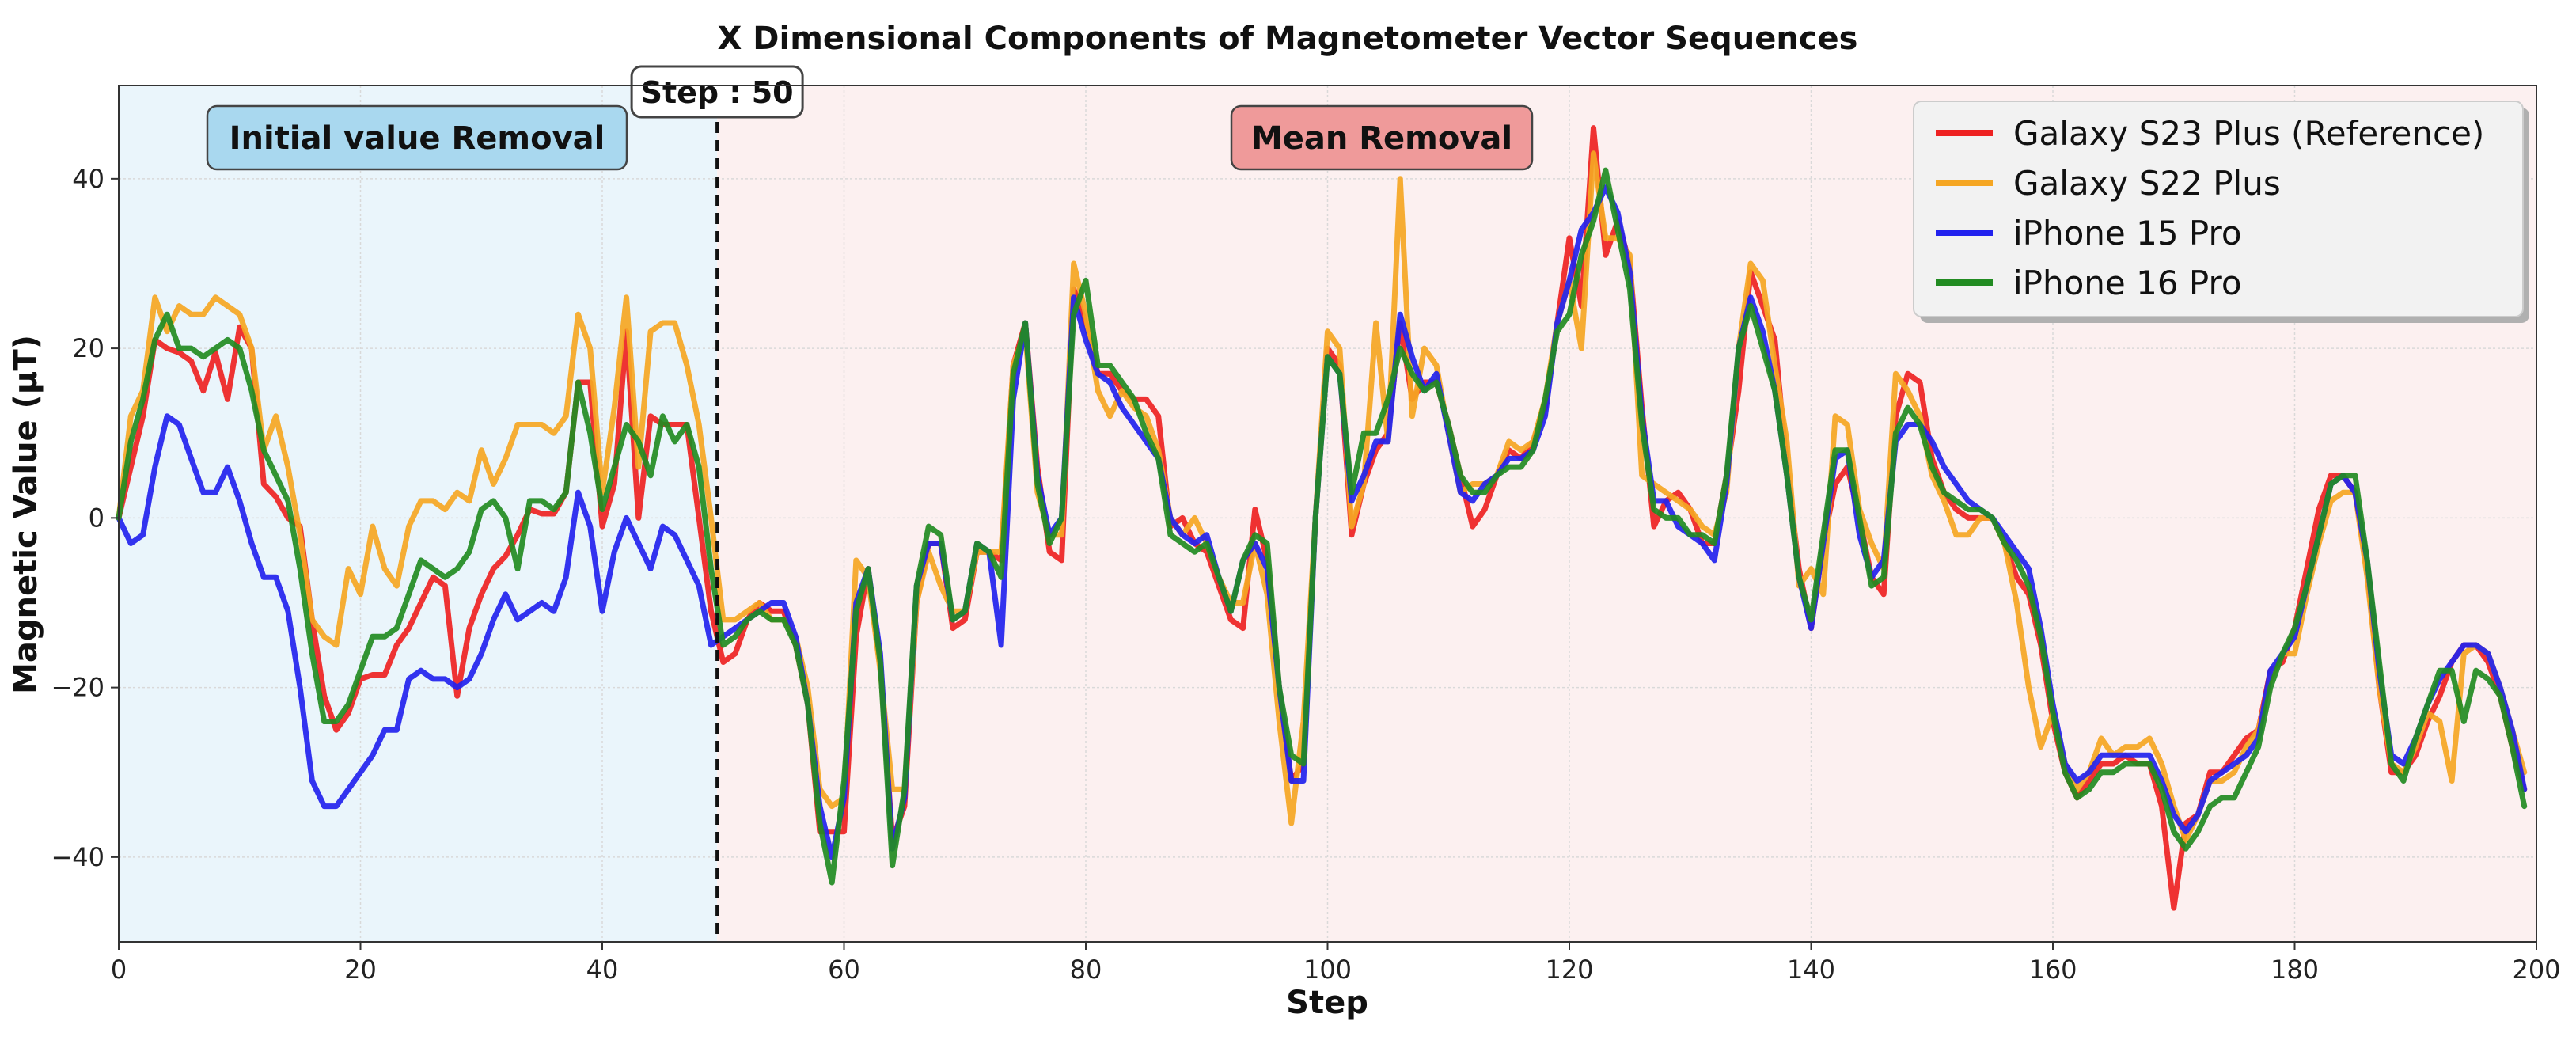 The width and height of the screenshot is (2576, 1044). Describe the element at coordinates (2147, 183) in the screenshot. I see `legend-label-2: Galaxy S22 Plus` at that location.